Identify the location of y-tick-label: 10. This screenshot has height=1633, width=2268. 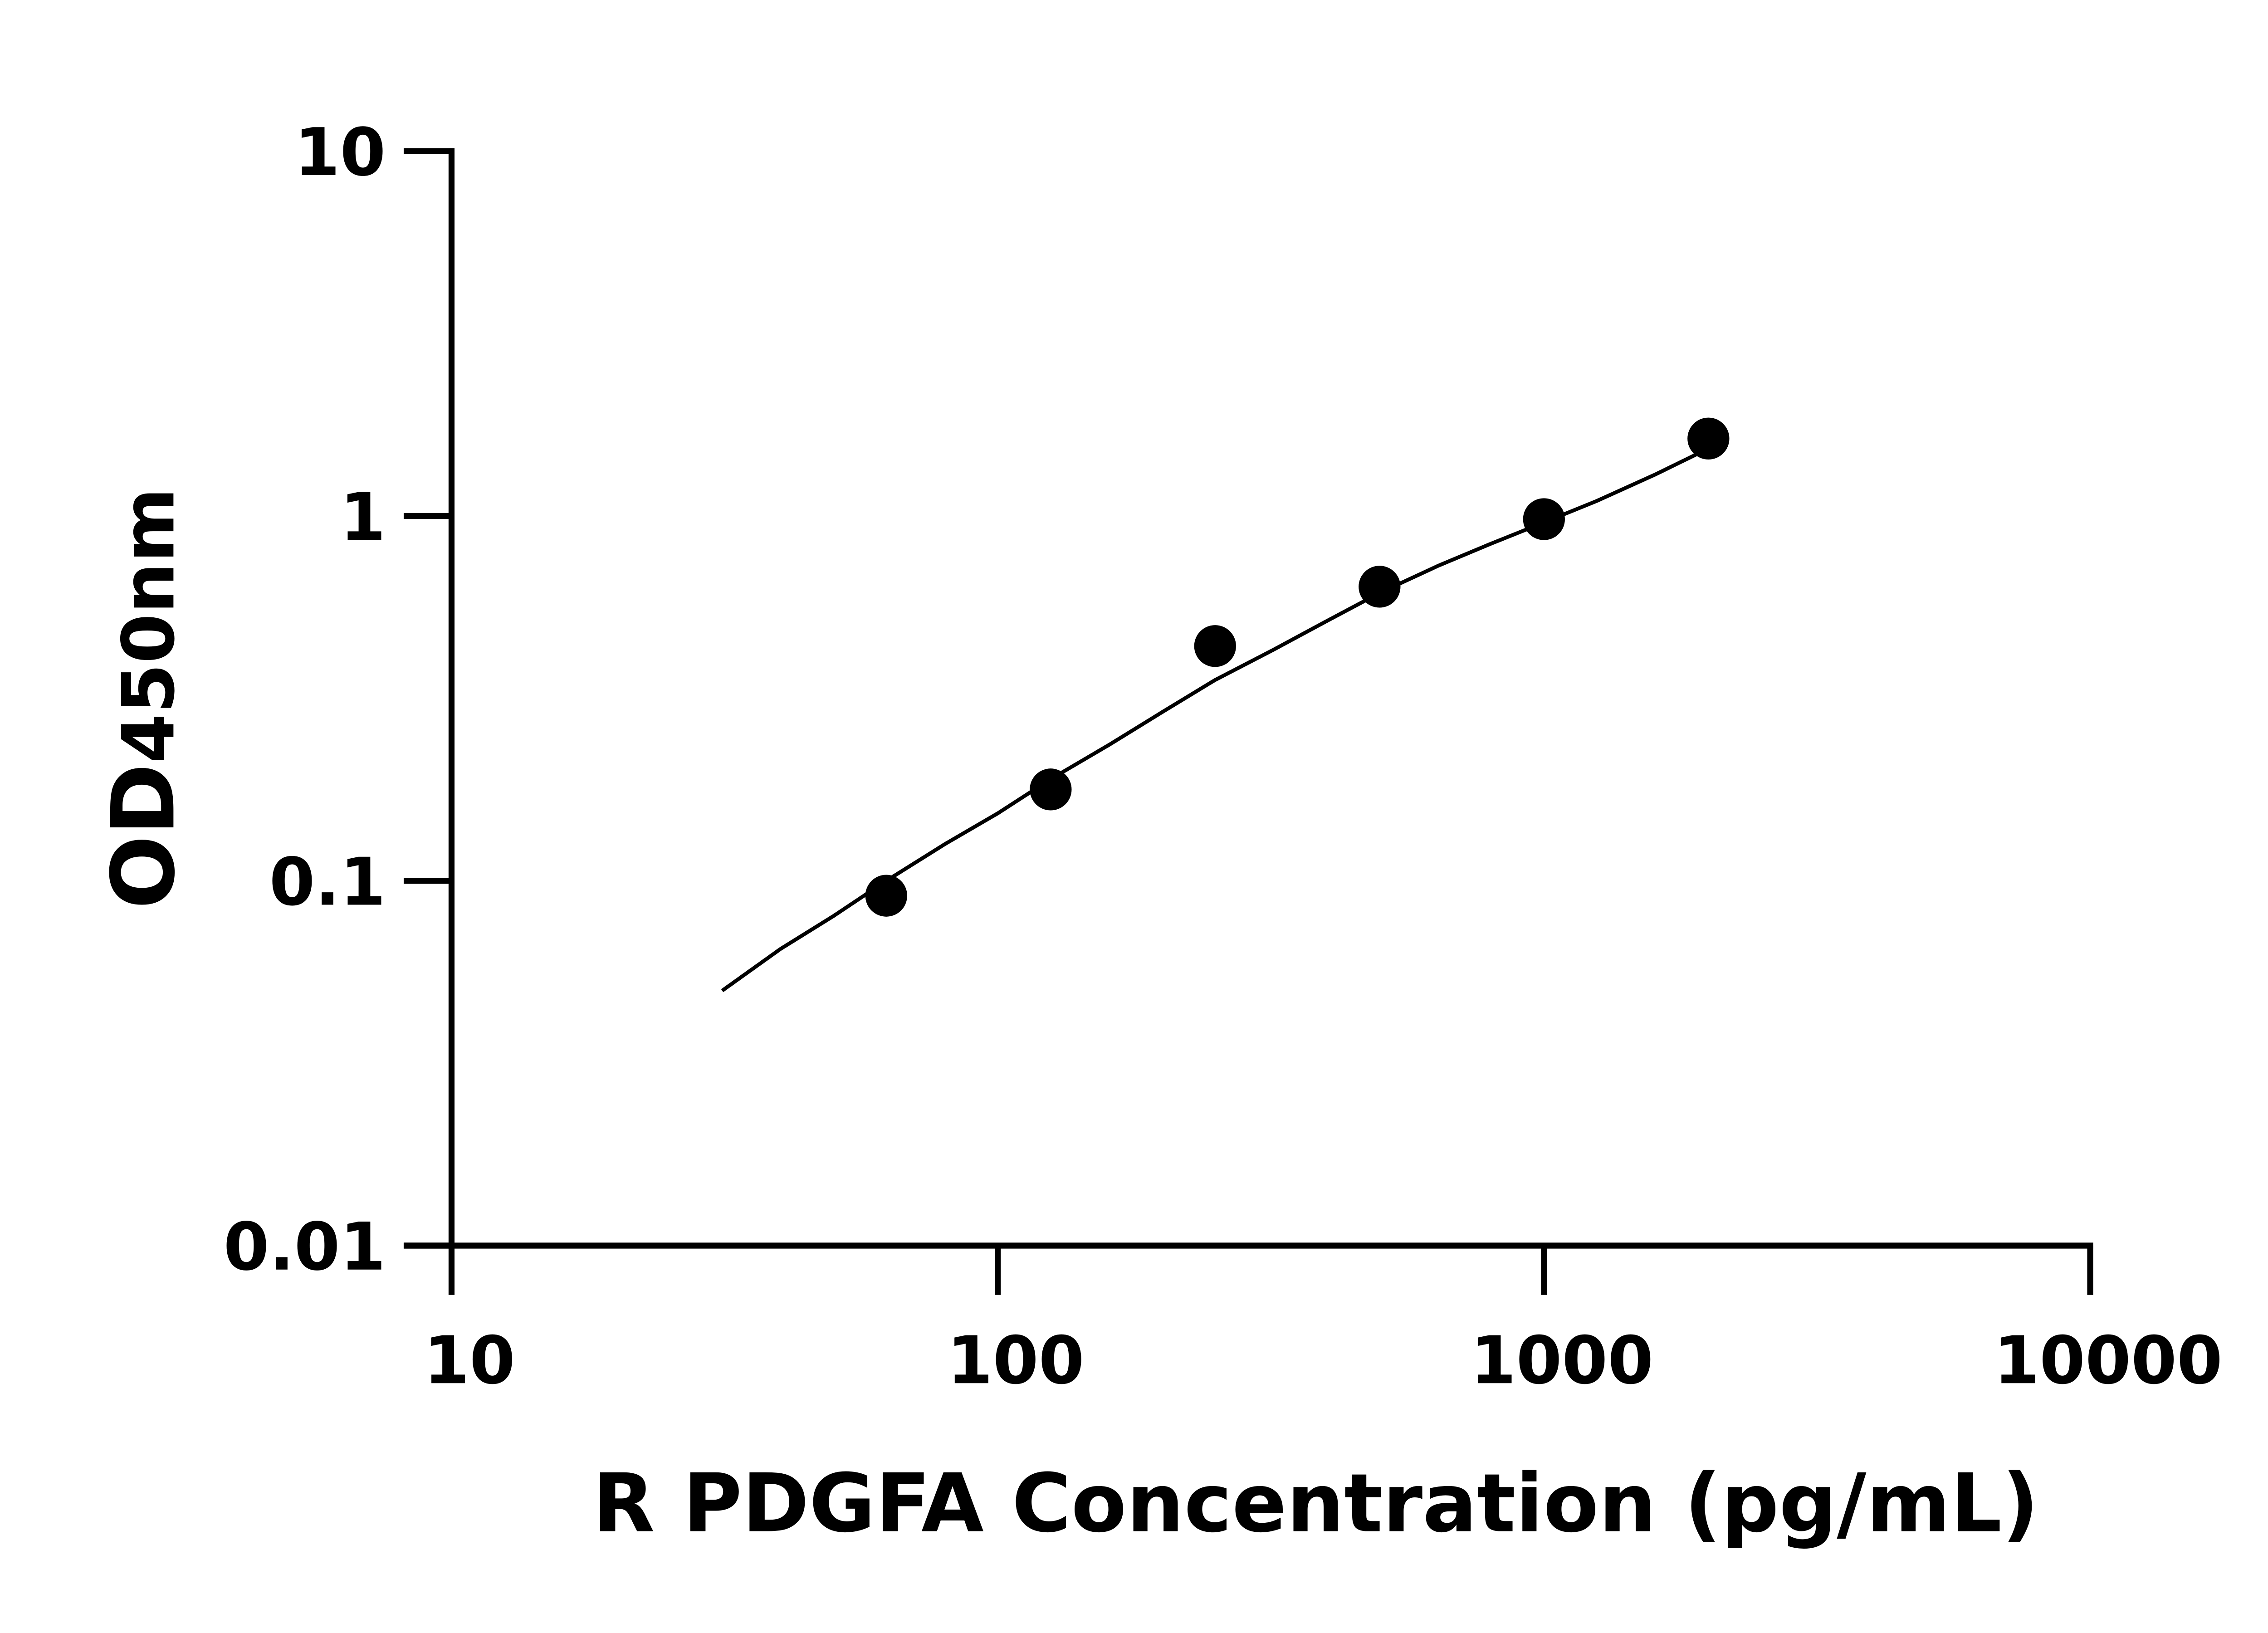
(340, 152).